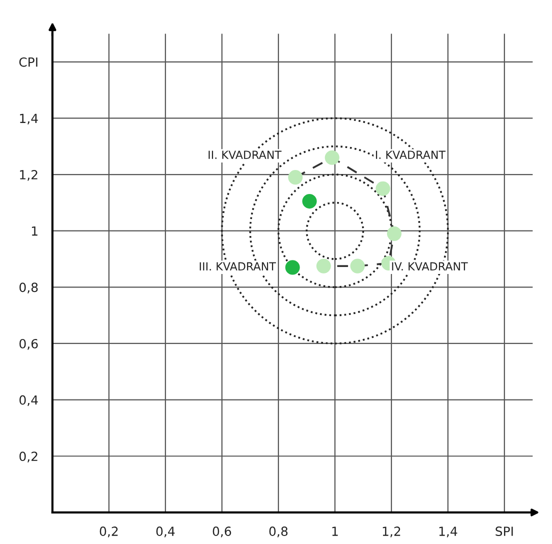  Describe the element at coordinates (391, 532) in the screenshot. I see `x-tick-label: 1,2` at that location.